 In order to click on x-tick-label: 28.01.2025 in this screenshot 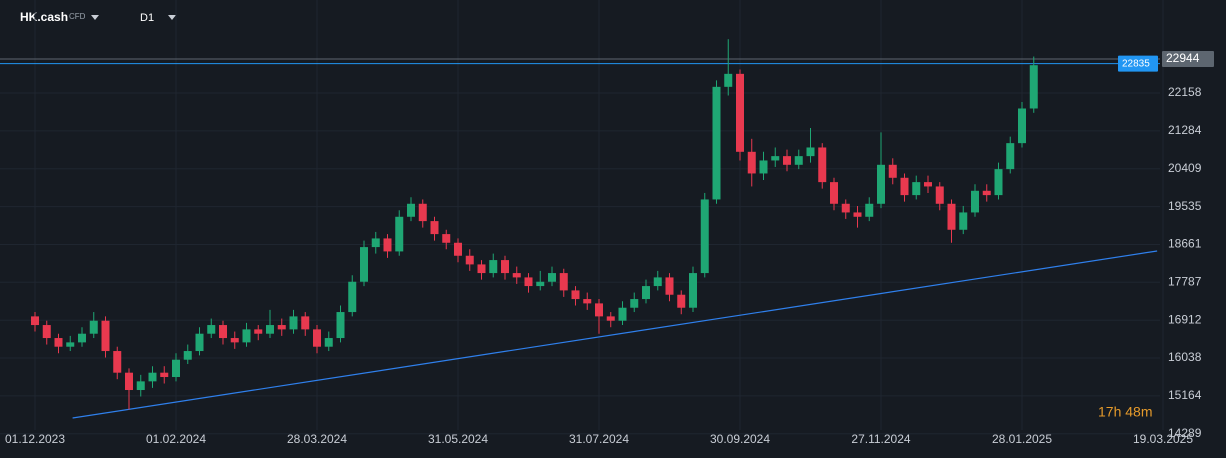, I will do `click(1022, 439)`.